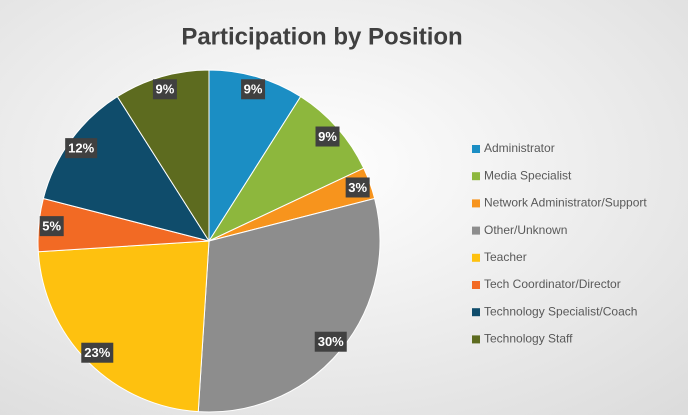 Image resolution: width=688 pixels, height=415 pixels. I want to click on data-label-text: 3%, so click(357, 187).